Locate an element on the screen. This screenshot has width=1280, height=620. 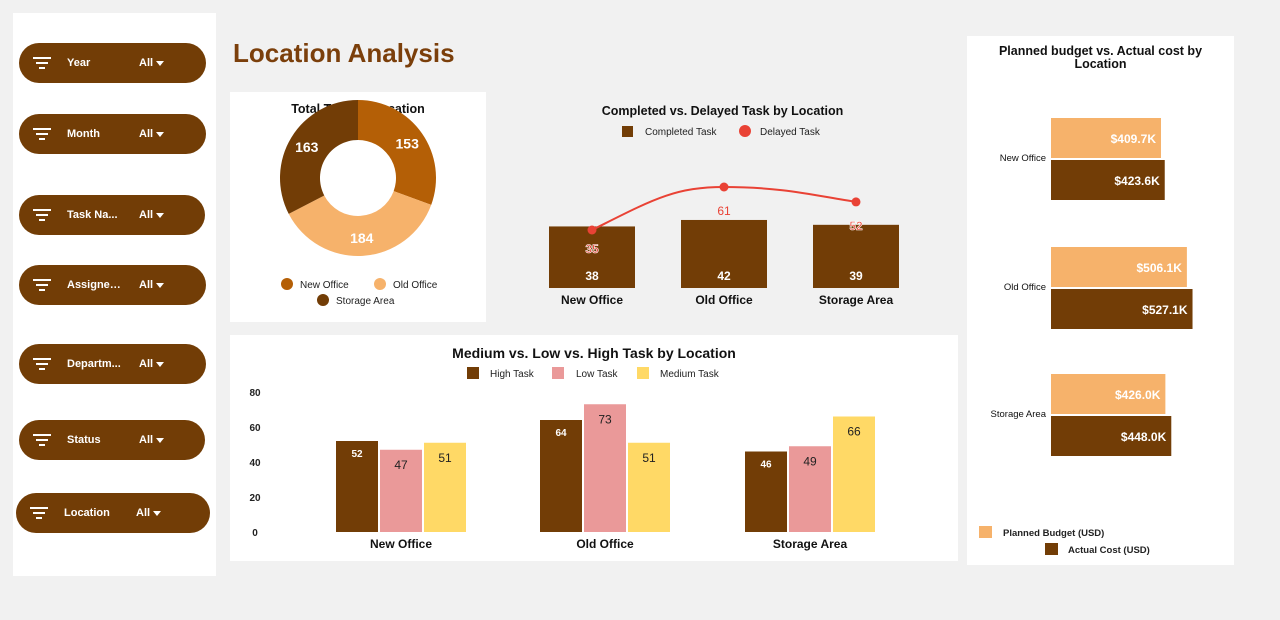
x-tick-label: Old Office is located at coordinates (724, 300).